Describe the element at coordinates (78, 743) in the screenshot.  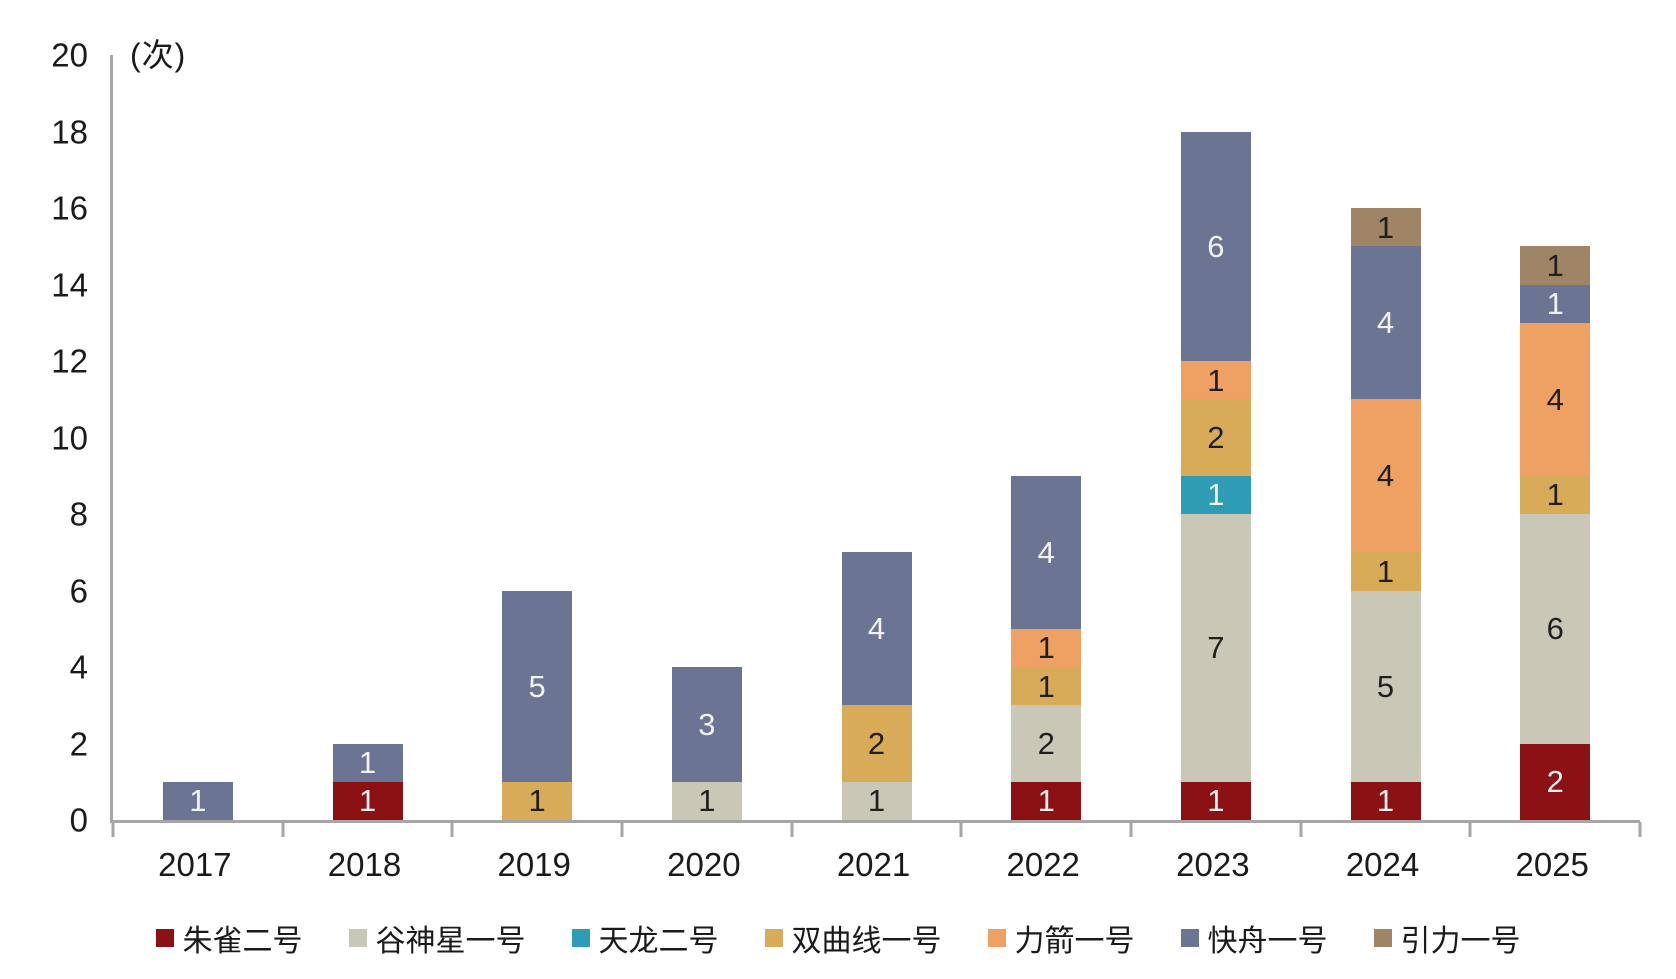
I see `y-axis-tick-label: 2` at that location.